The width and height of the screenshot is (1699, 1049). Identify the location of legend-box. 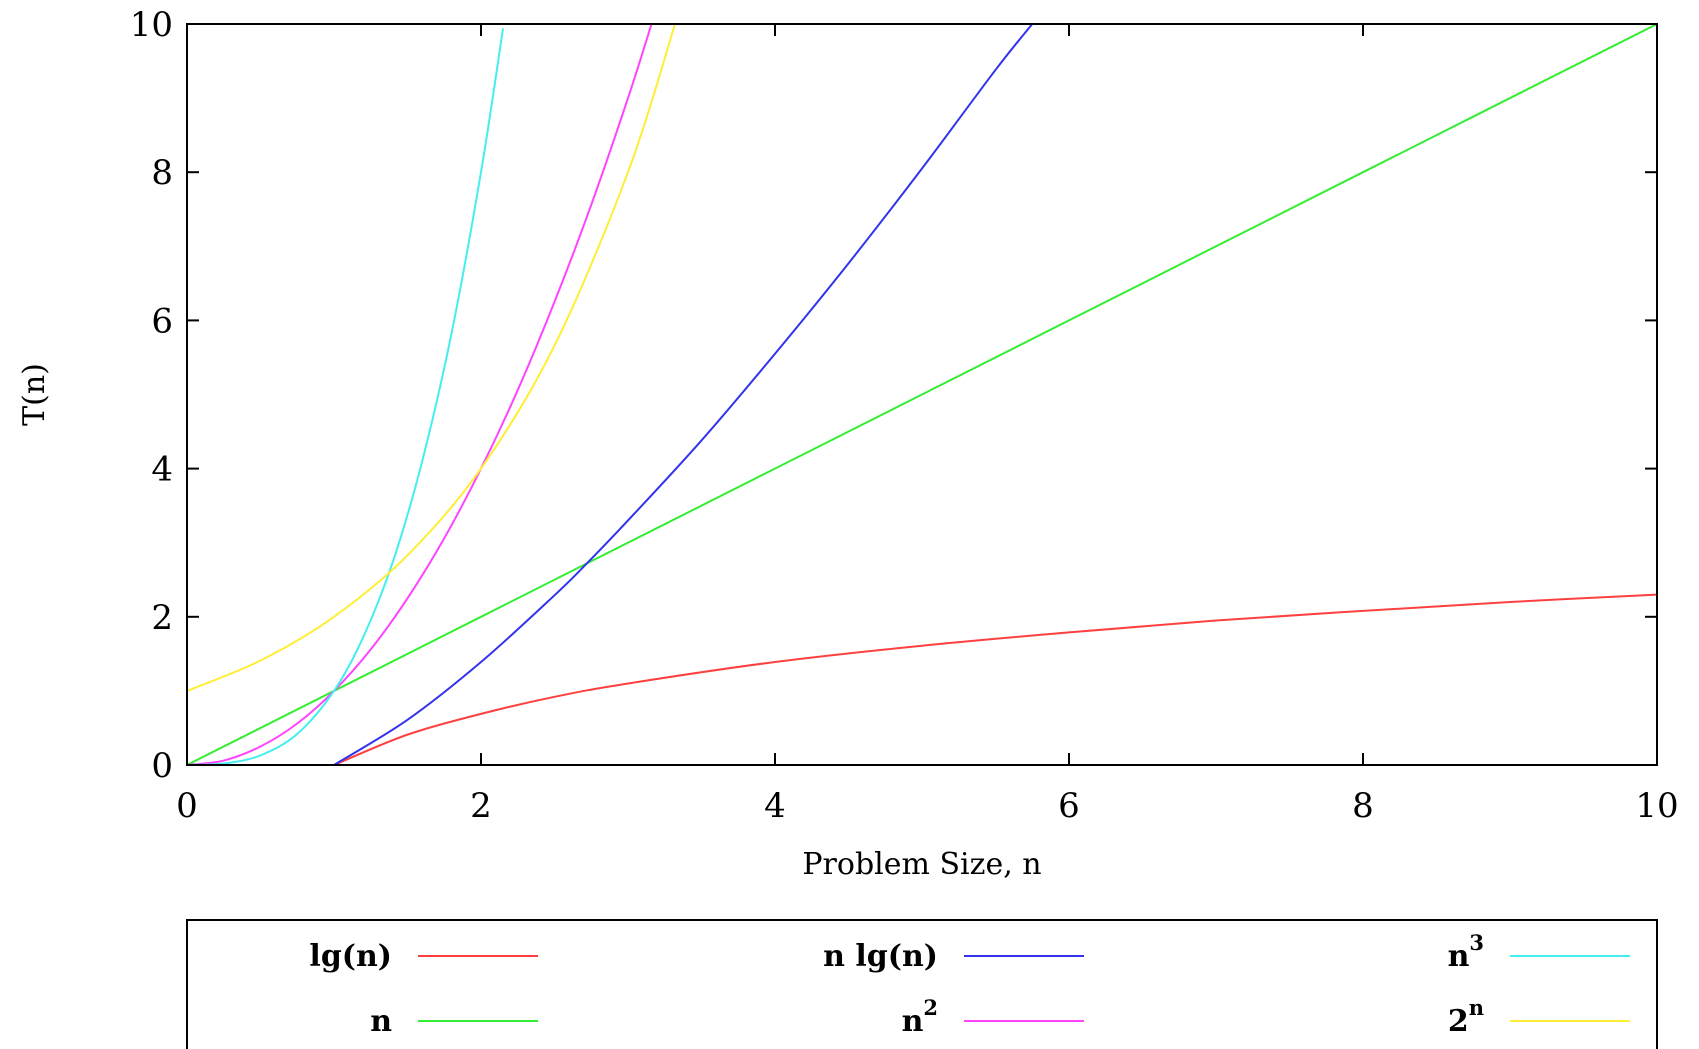
(922, 984).